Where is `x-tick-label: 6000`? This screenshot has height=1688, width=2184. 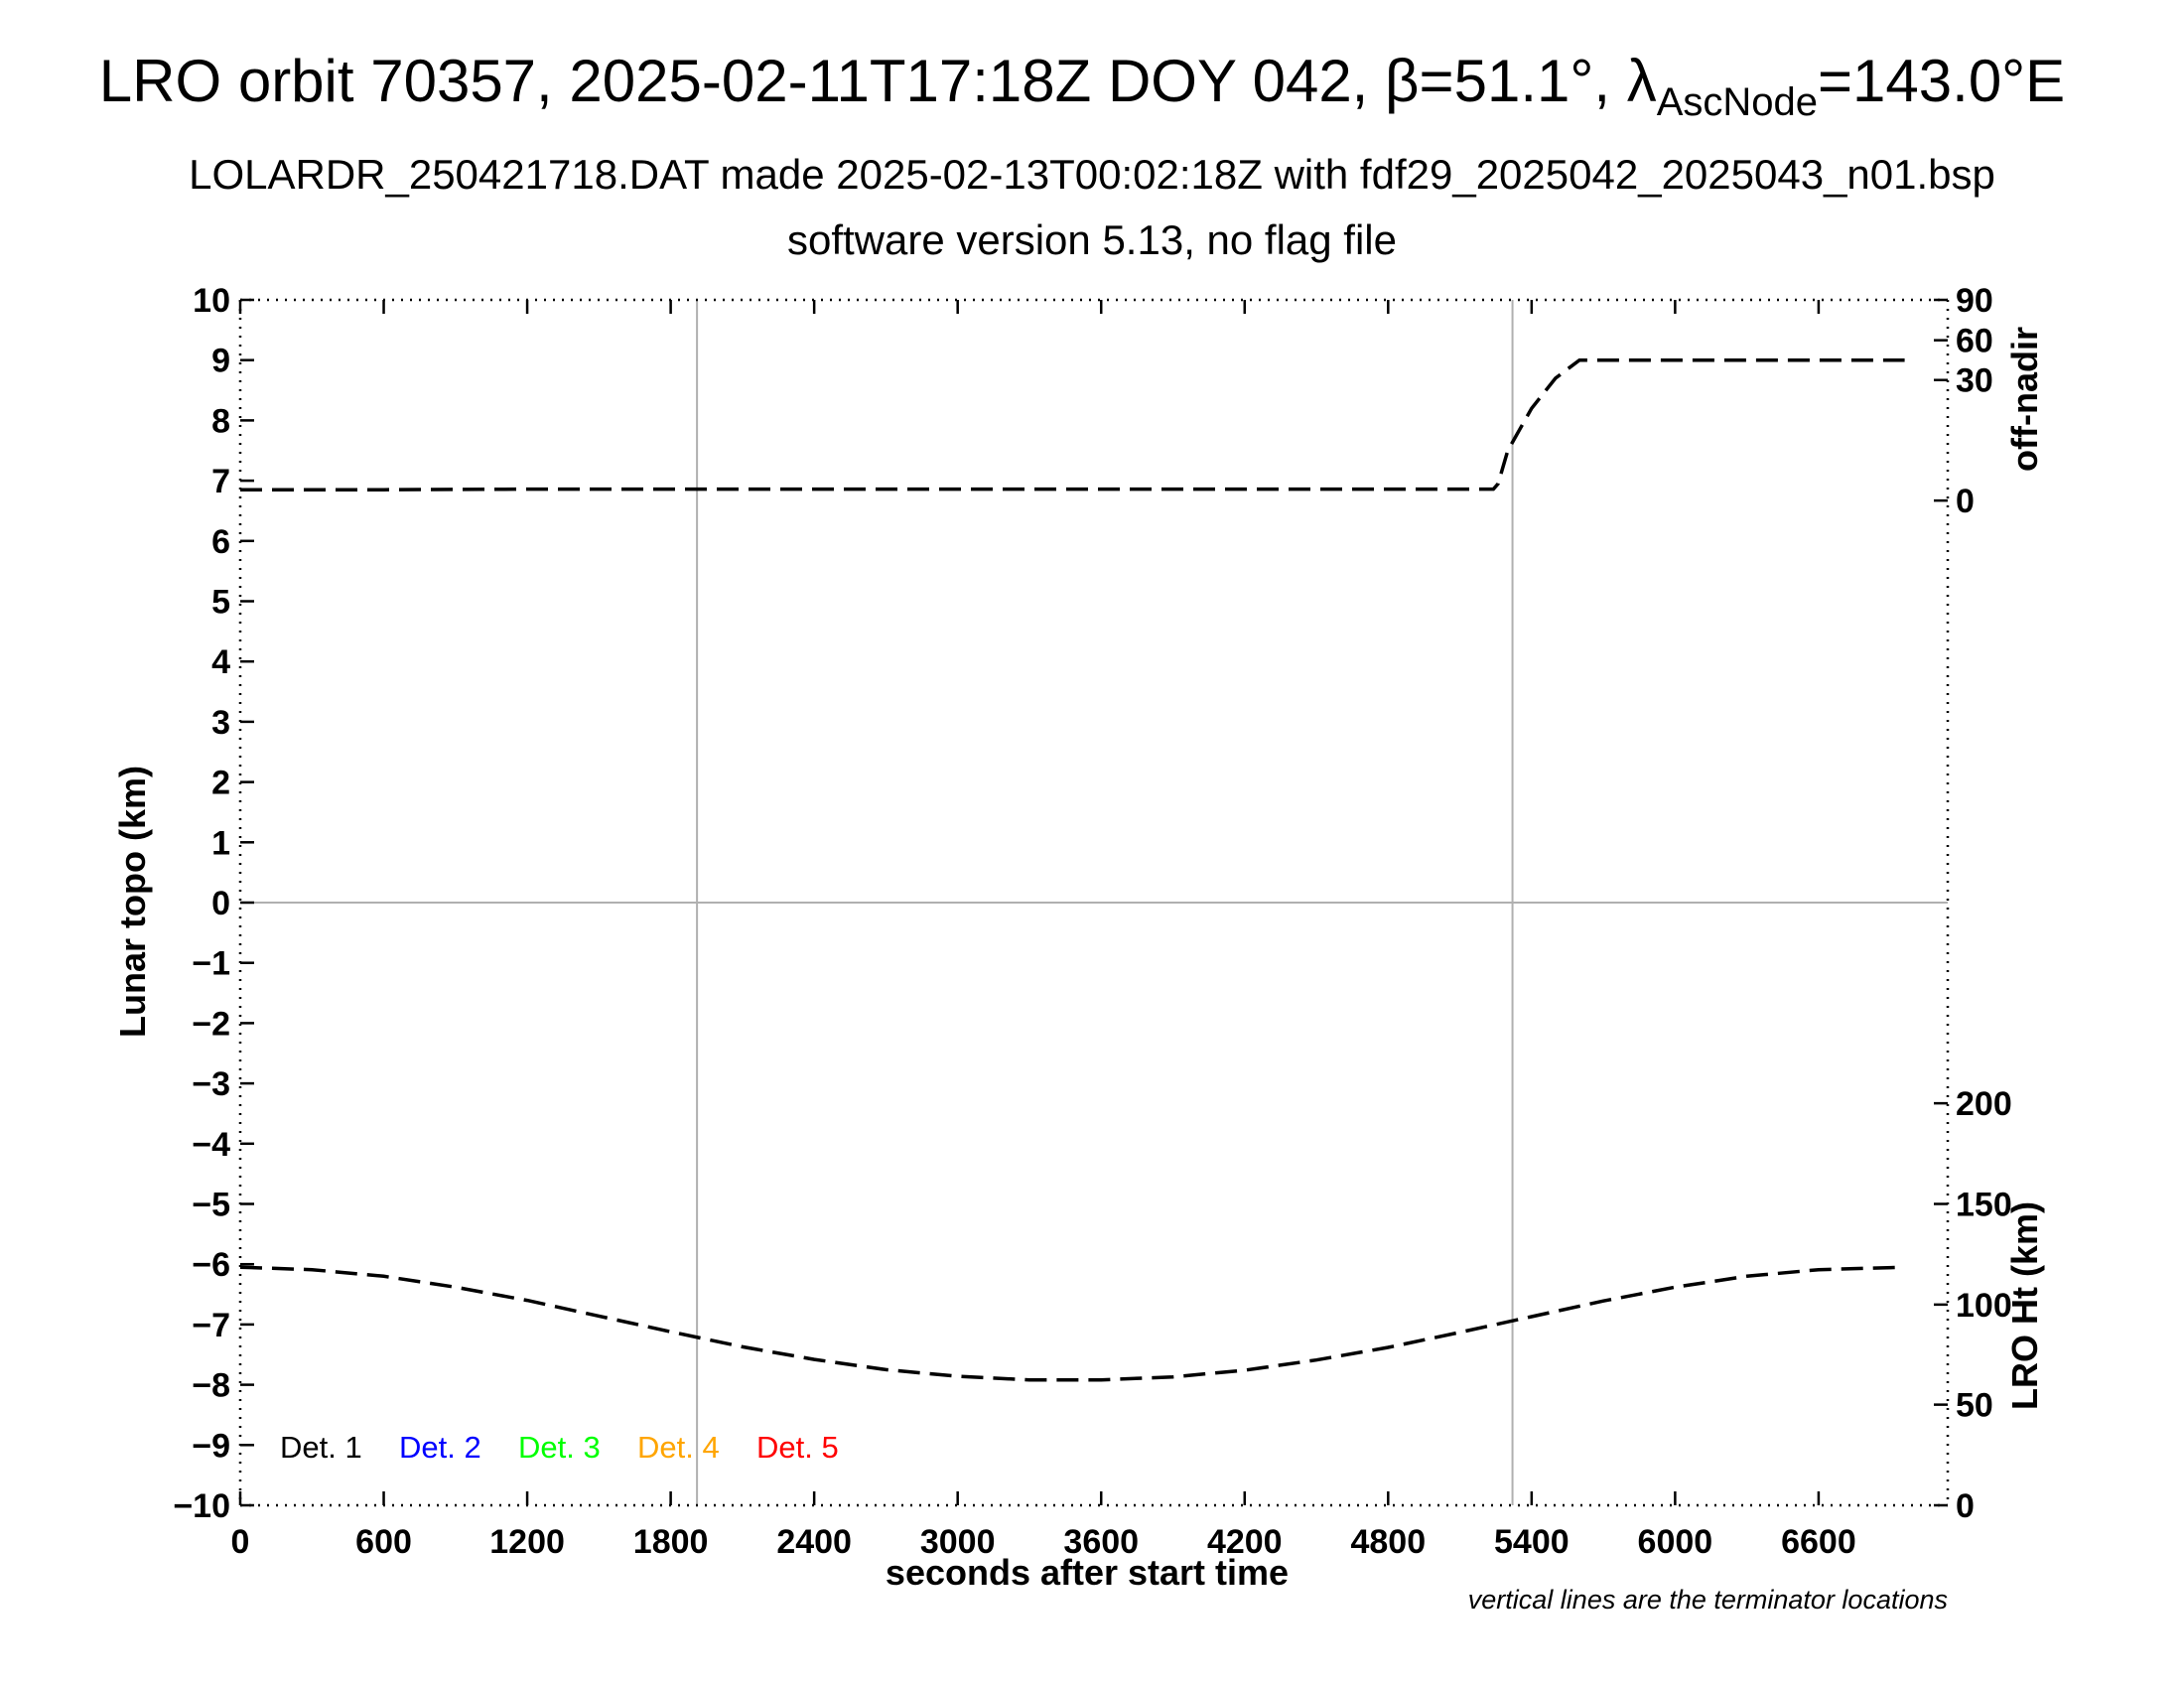
x-tick-label: 6000 is located at coordinates (1675, 1542).